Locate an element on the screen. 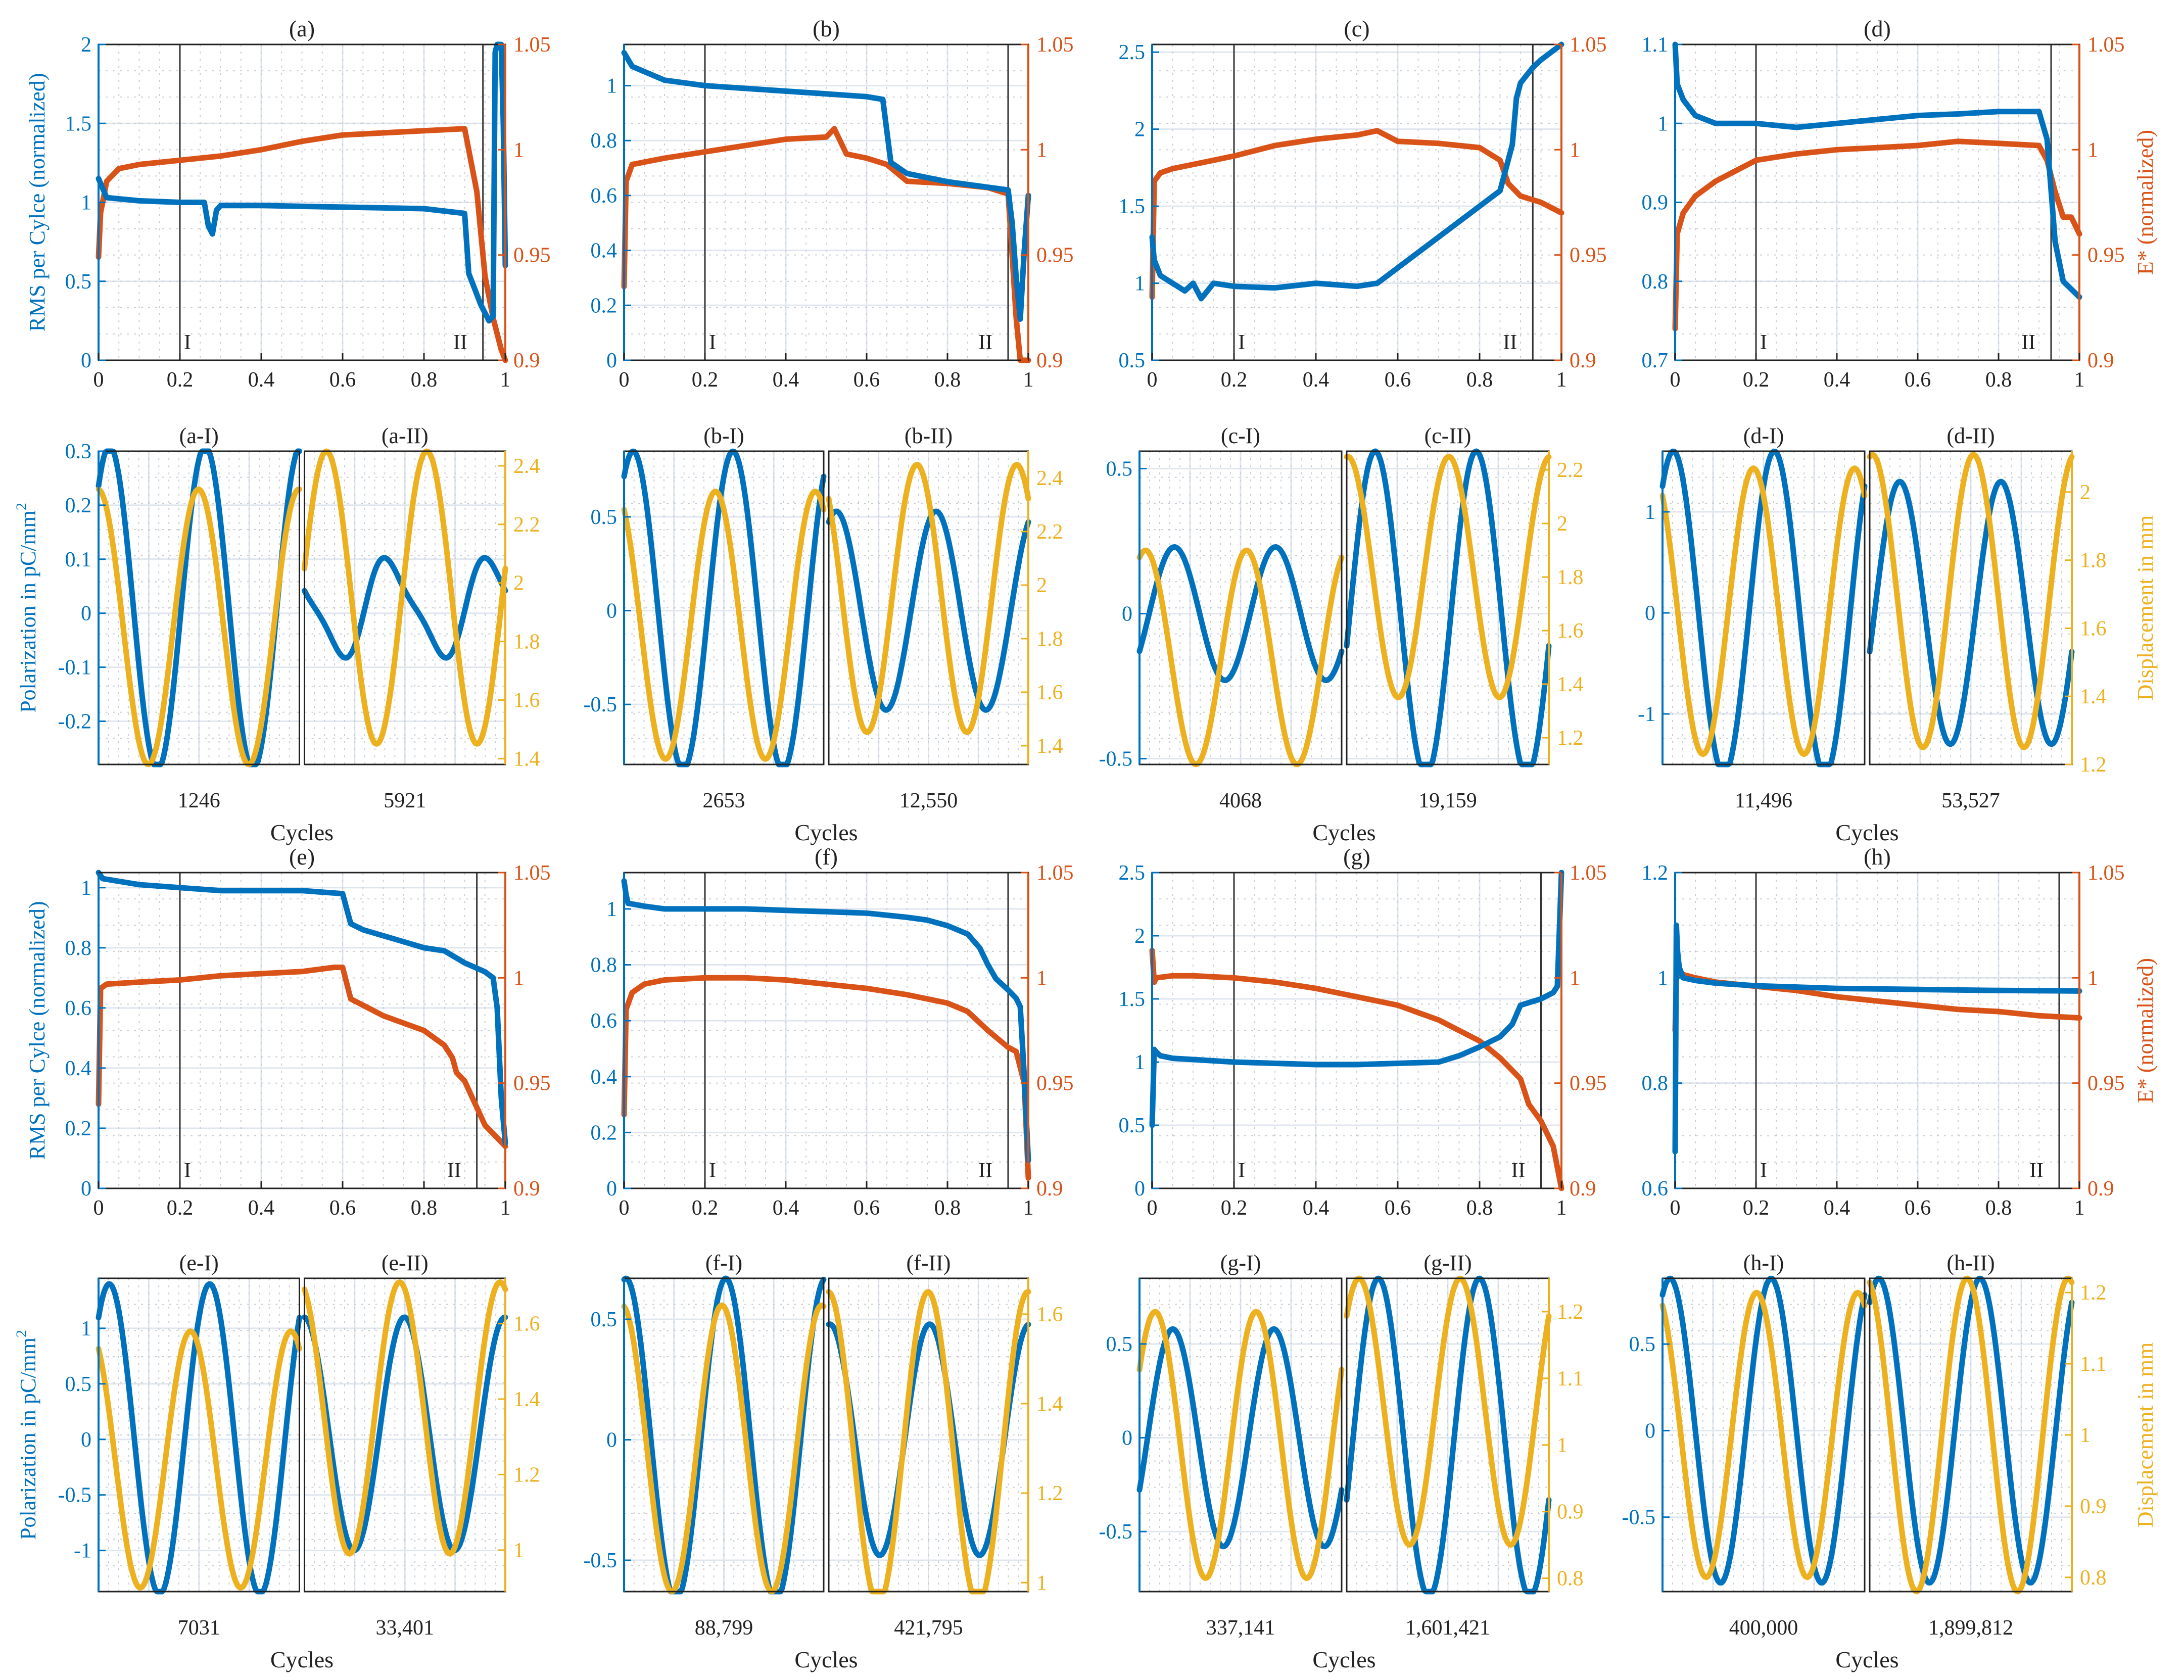  y-tick-label: 2.5 is located at coordinates (1133, 52).